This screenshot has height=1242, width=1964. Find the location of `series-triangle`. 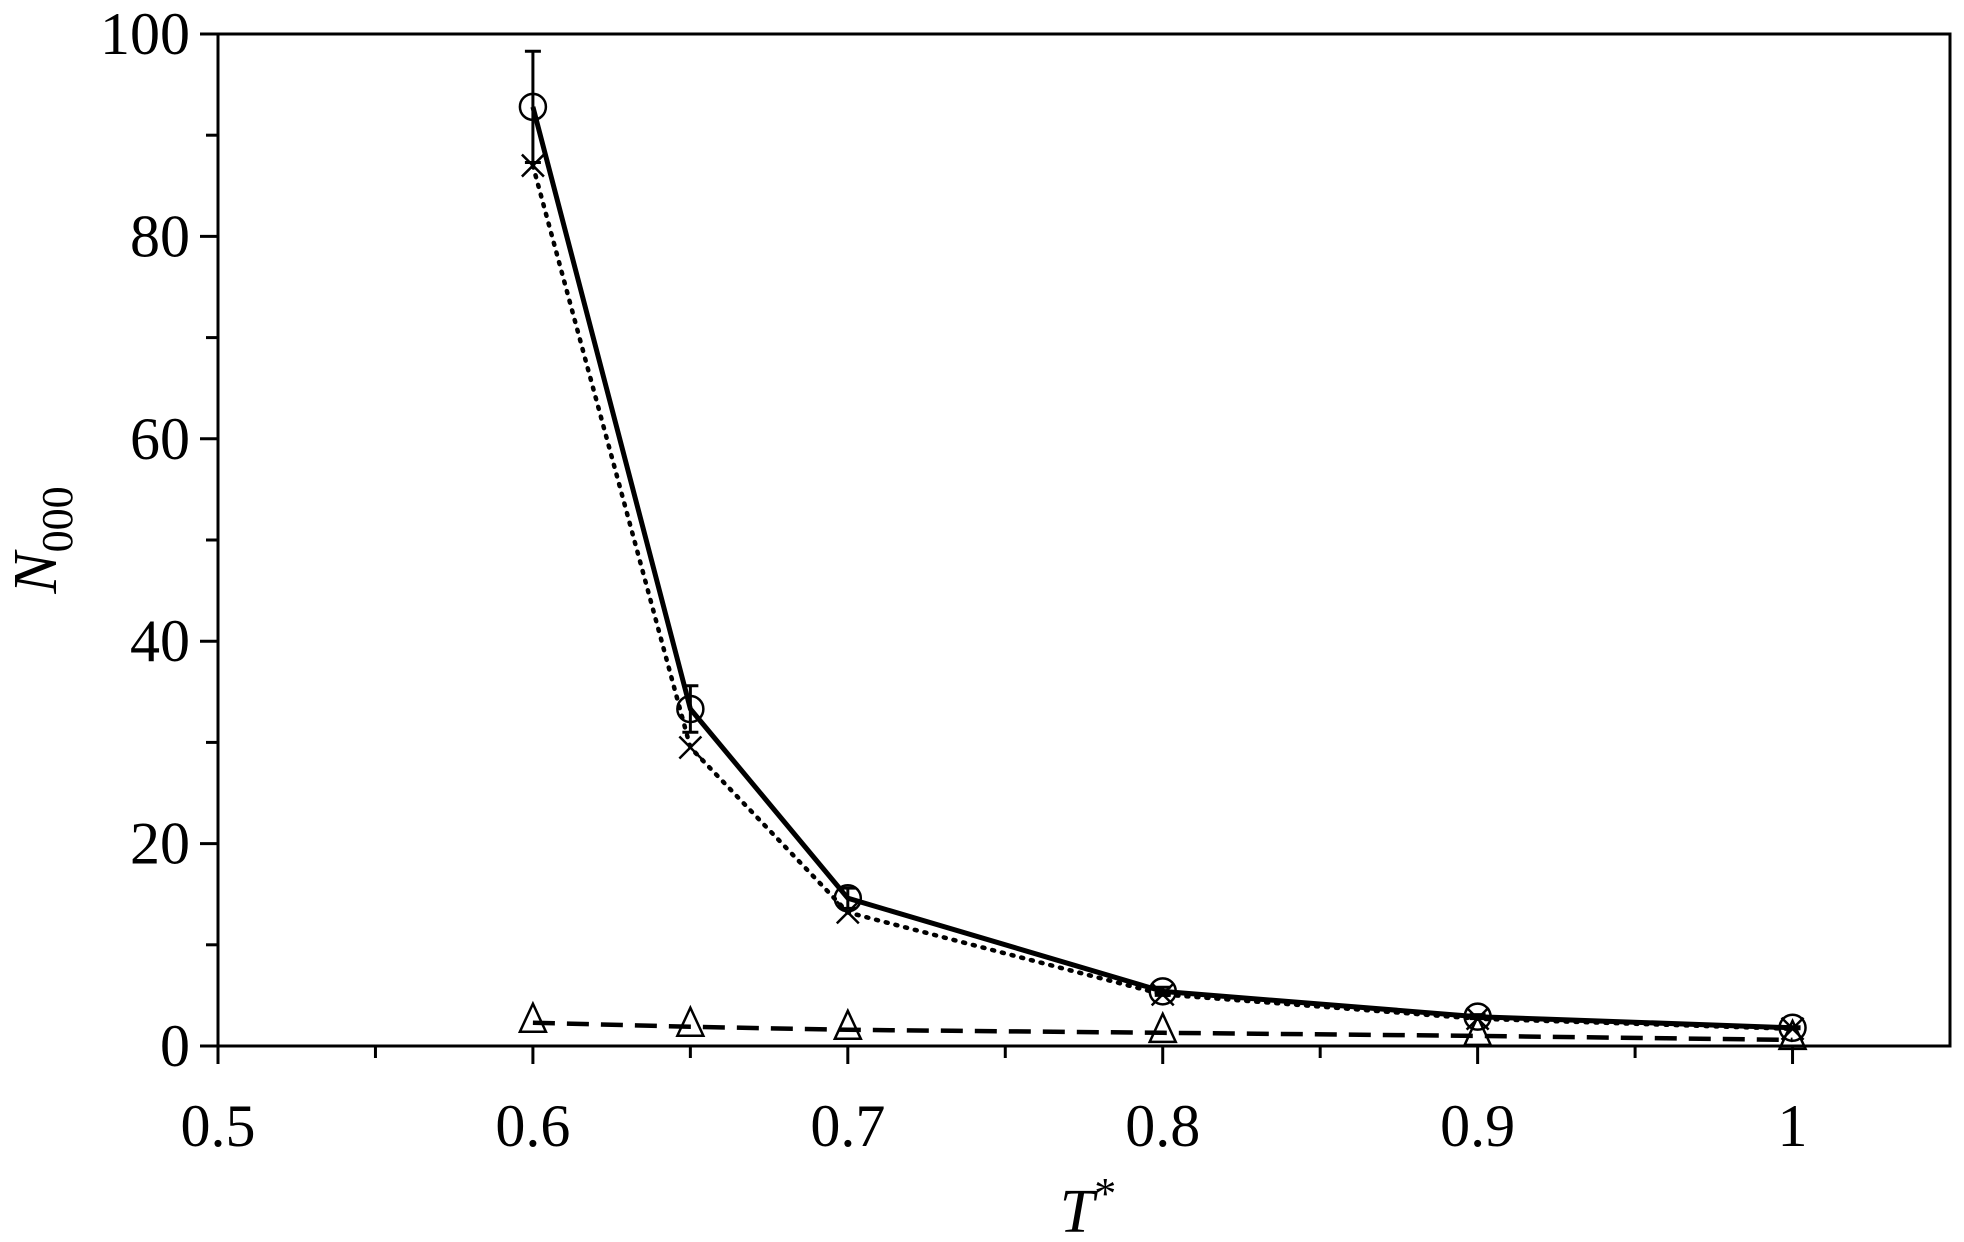

series-triangle is located at coordinates (1162, 1025).